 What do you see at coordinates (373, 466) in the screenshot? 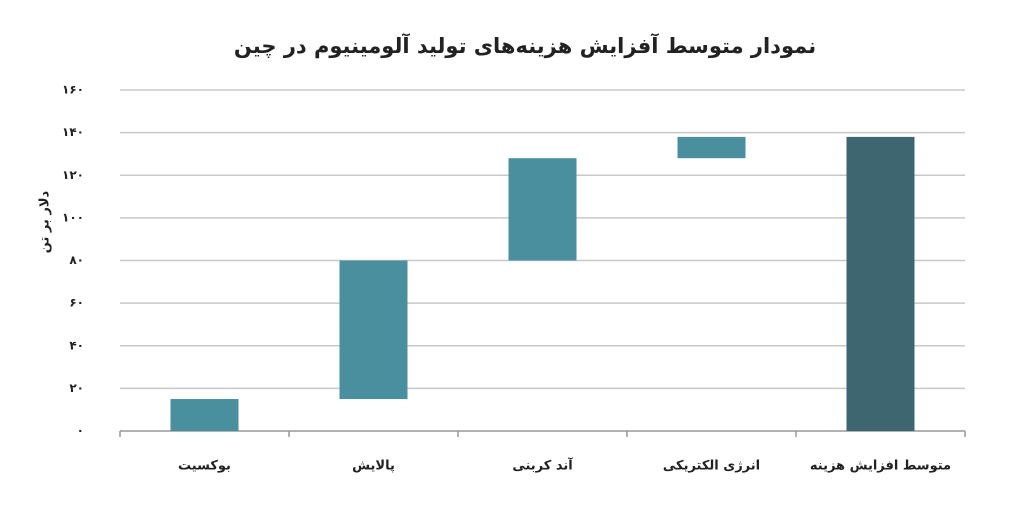
I see `x-tick-label: پالایش` at bounding box center [373, 466].